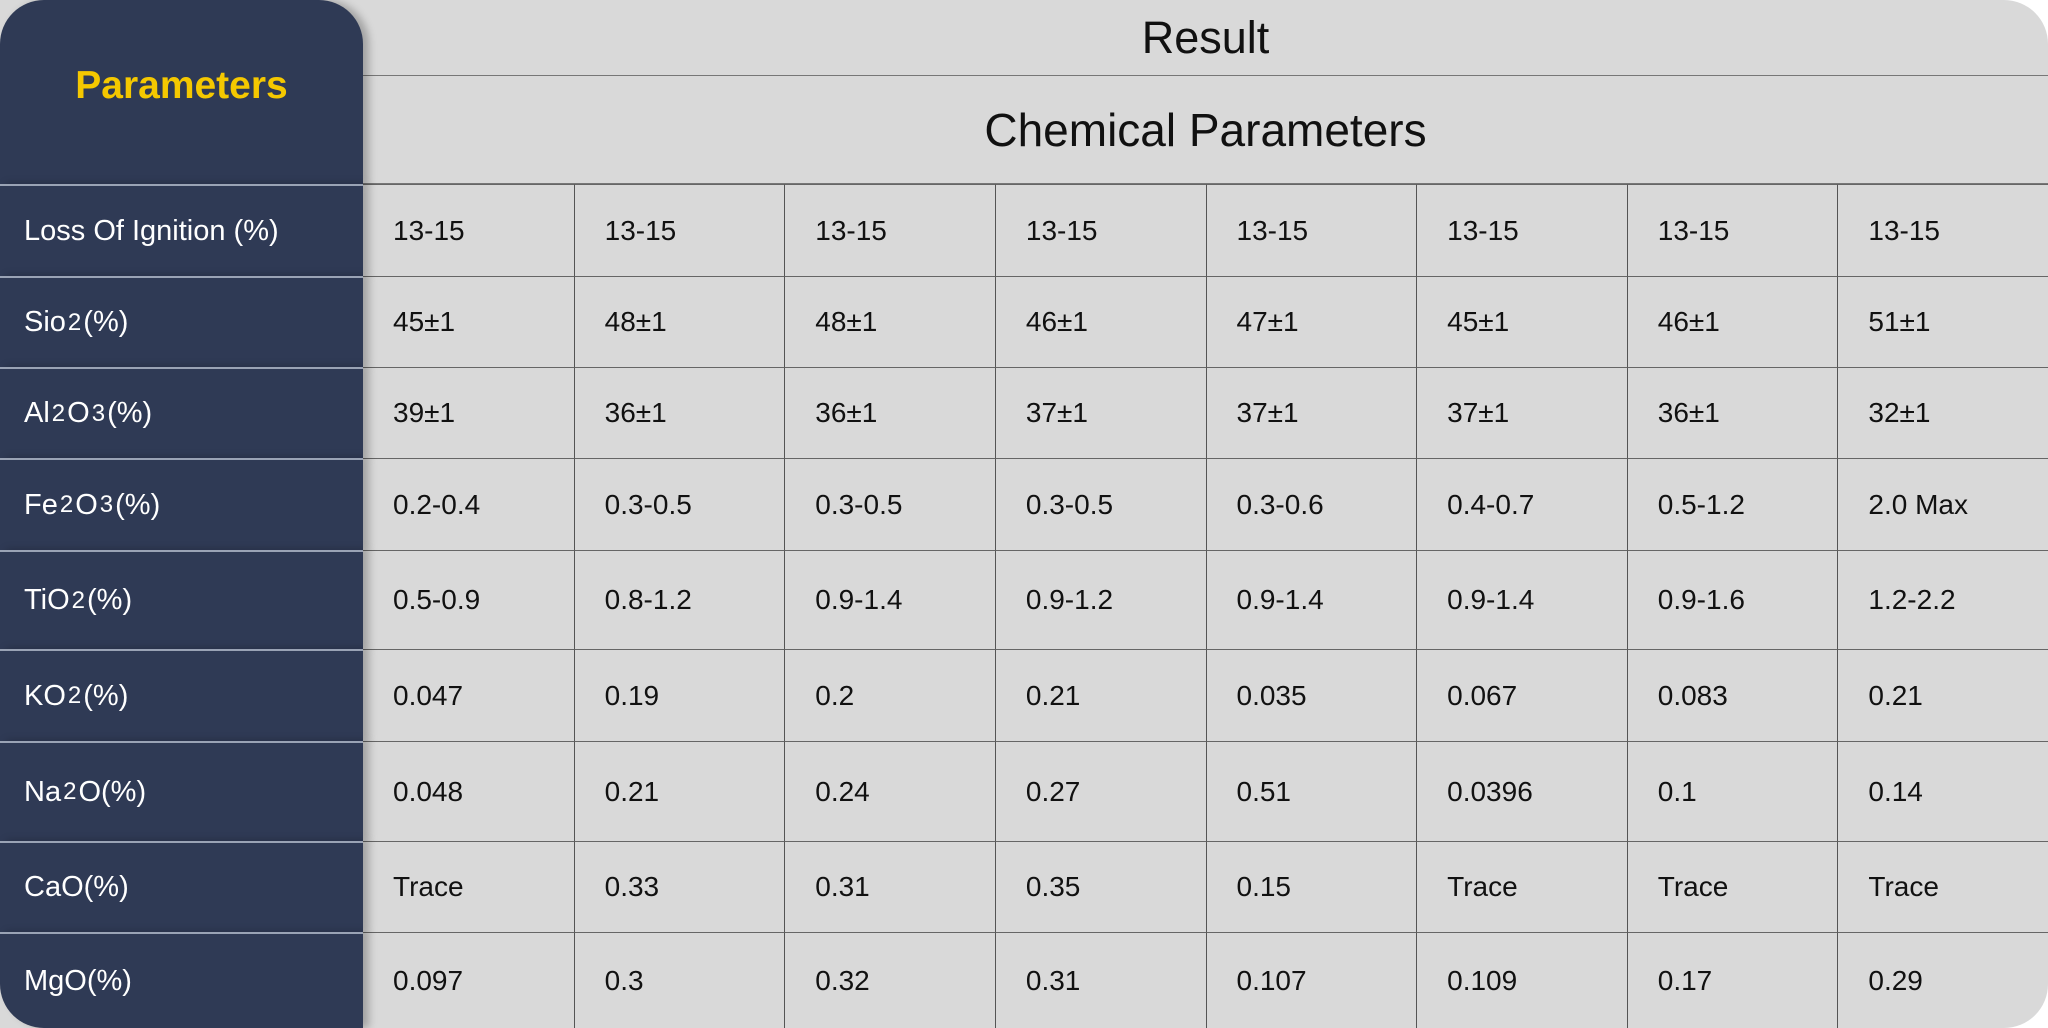 Image resolution: width=2048 pixels, height=1028 pixels. Describe the element at coordinates (1311, 695) in the screenshot. I see `table-cell: 0.035` at that location.